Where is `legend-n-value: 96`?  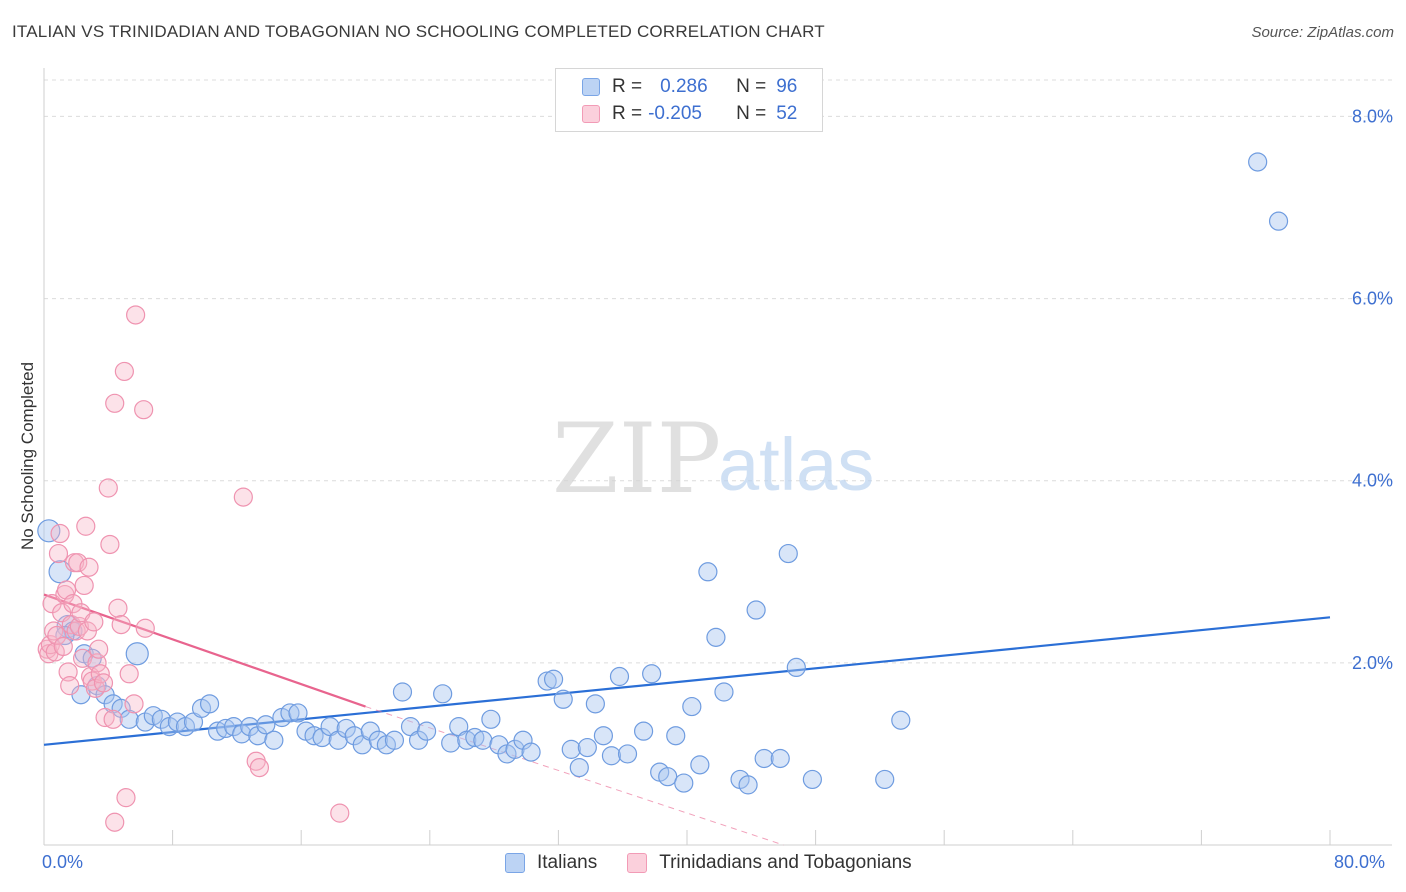 legend-n-value: 96 is located at coordinates (787, 86).